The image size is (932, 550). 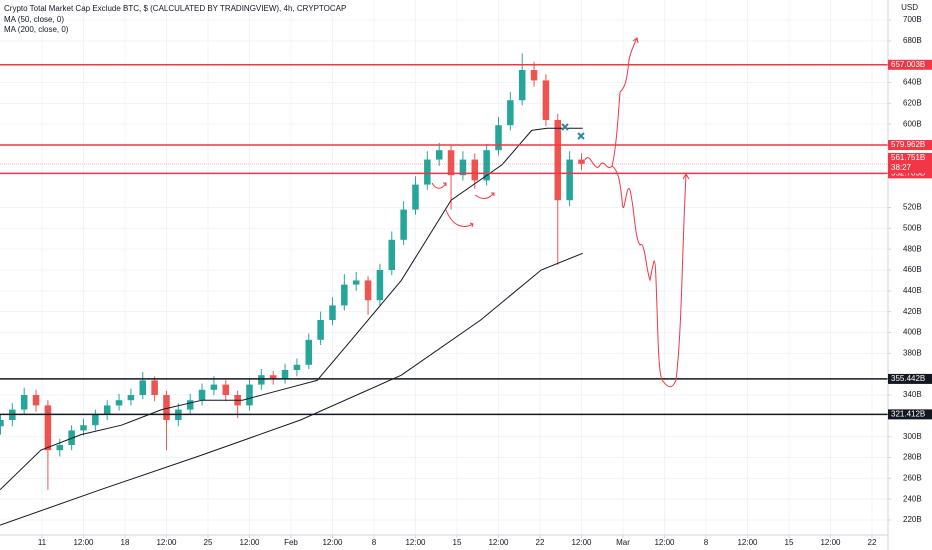 What do you see at coordinates (457, 542) in the screenshot?
I see `x-tick-label: 15` at bounding box center [457, 542].